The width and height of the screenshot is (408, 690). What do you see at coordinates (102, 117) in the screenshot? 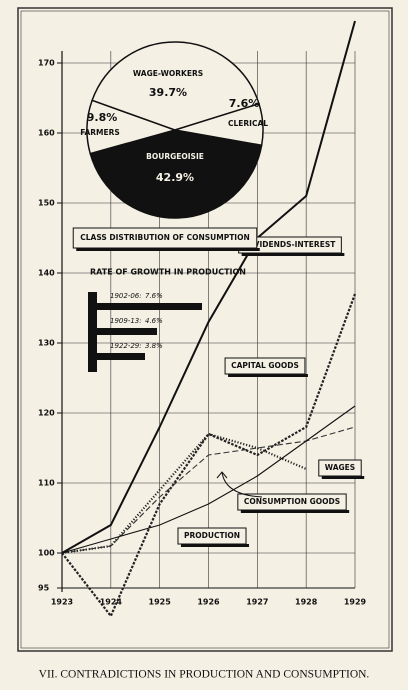
I see `pie-value-label: 9.8%` at bounding box center [102, 117].